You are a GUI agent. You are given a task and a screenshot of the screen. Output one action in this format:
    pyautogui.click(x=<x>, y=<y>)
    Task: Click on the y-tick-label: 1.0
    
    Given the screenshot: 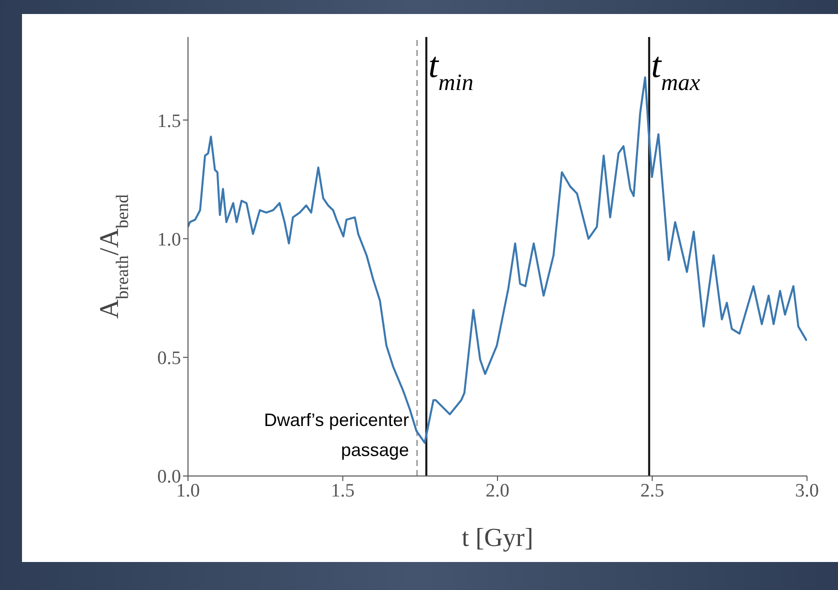 What is the action you would take?
    pyautogui.click(x=169, y=239)
    